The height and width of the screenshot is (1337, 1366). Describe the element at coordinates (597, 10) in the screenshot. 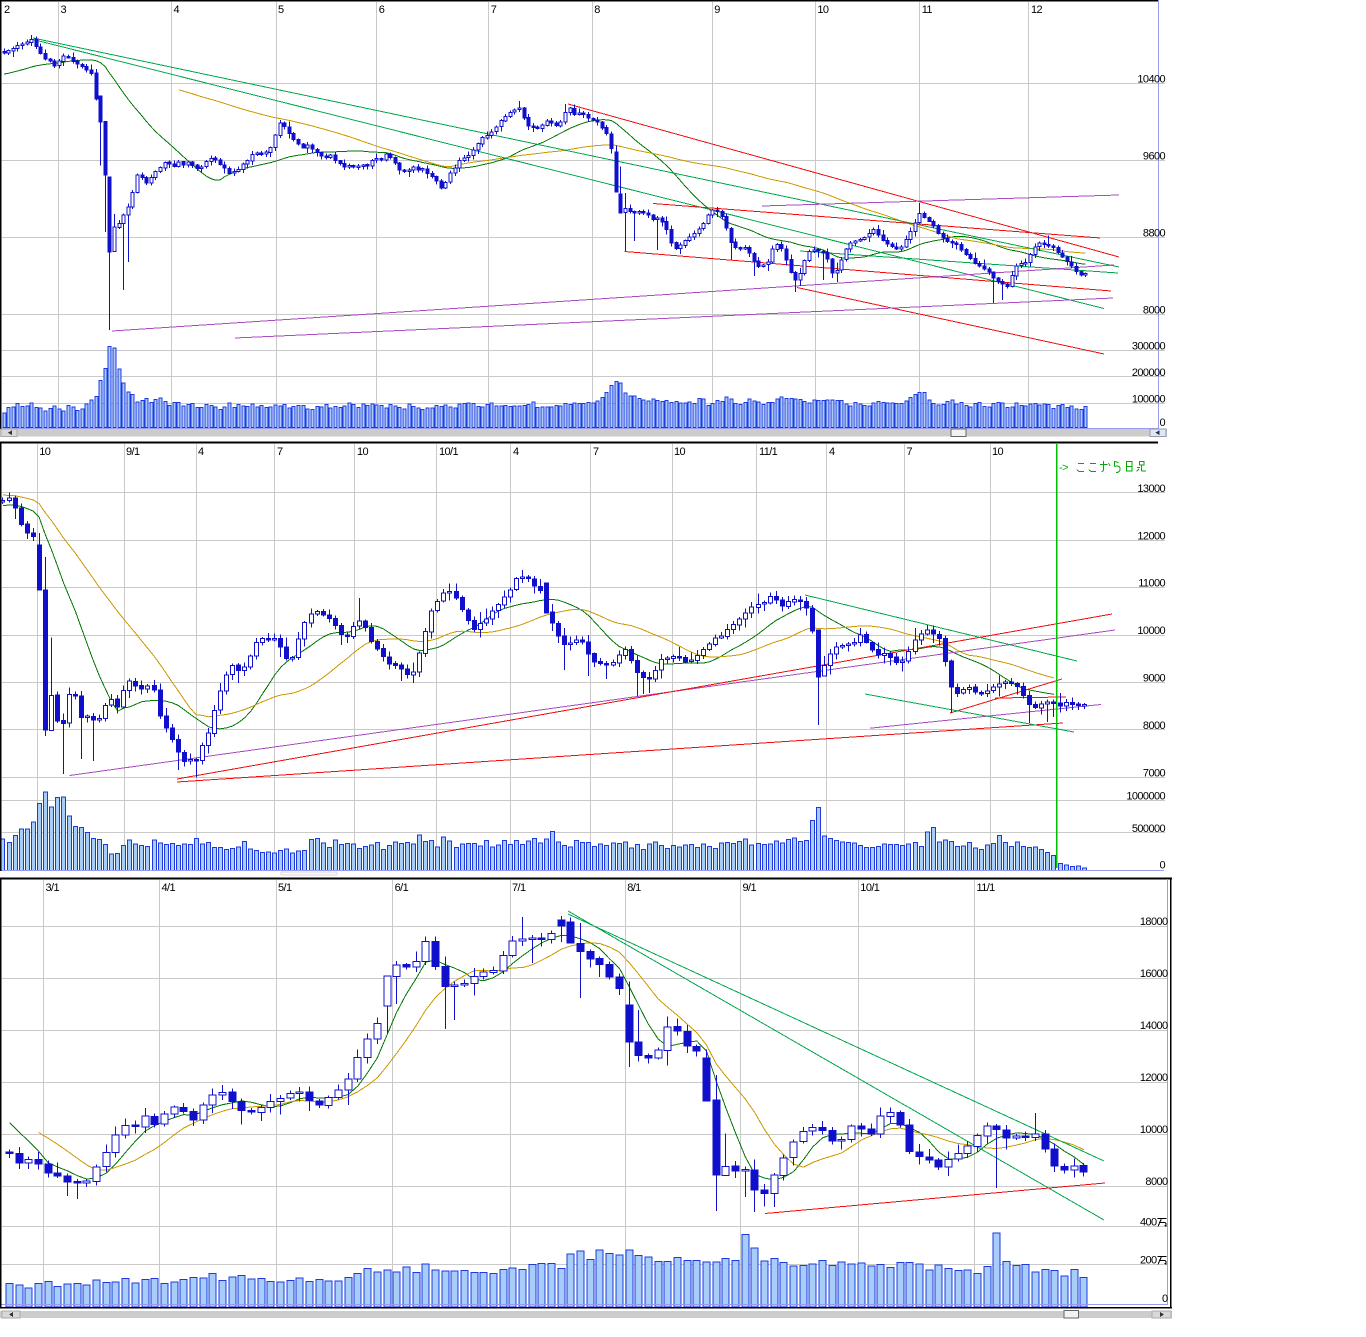

I see `svg-text: 8` at that location.